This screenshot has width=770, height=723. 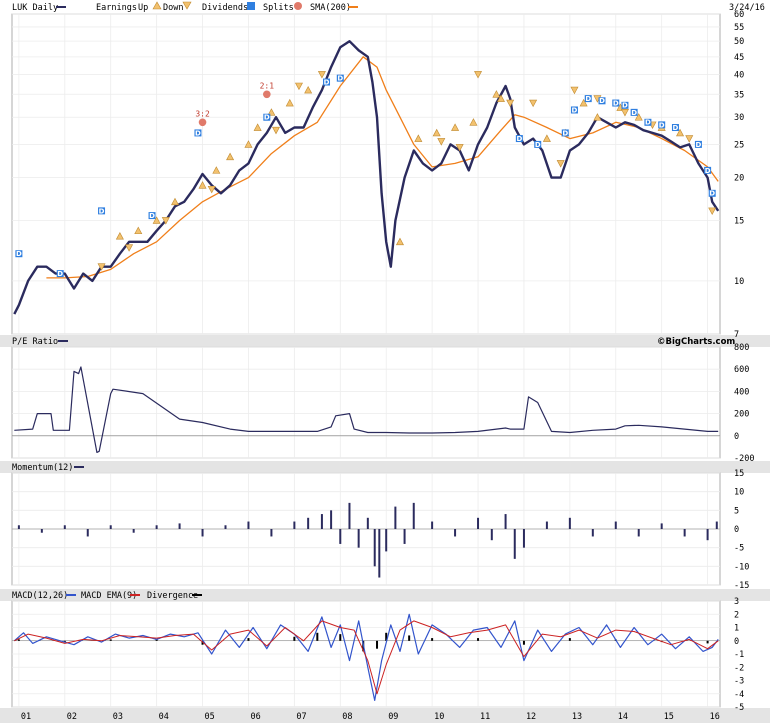 What do you see at coordinates (366, 409) in the screenshot?
I see `pe-ratio-line` at bounding box center [366, 409].